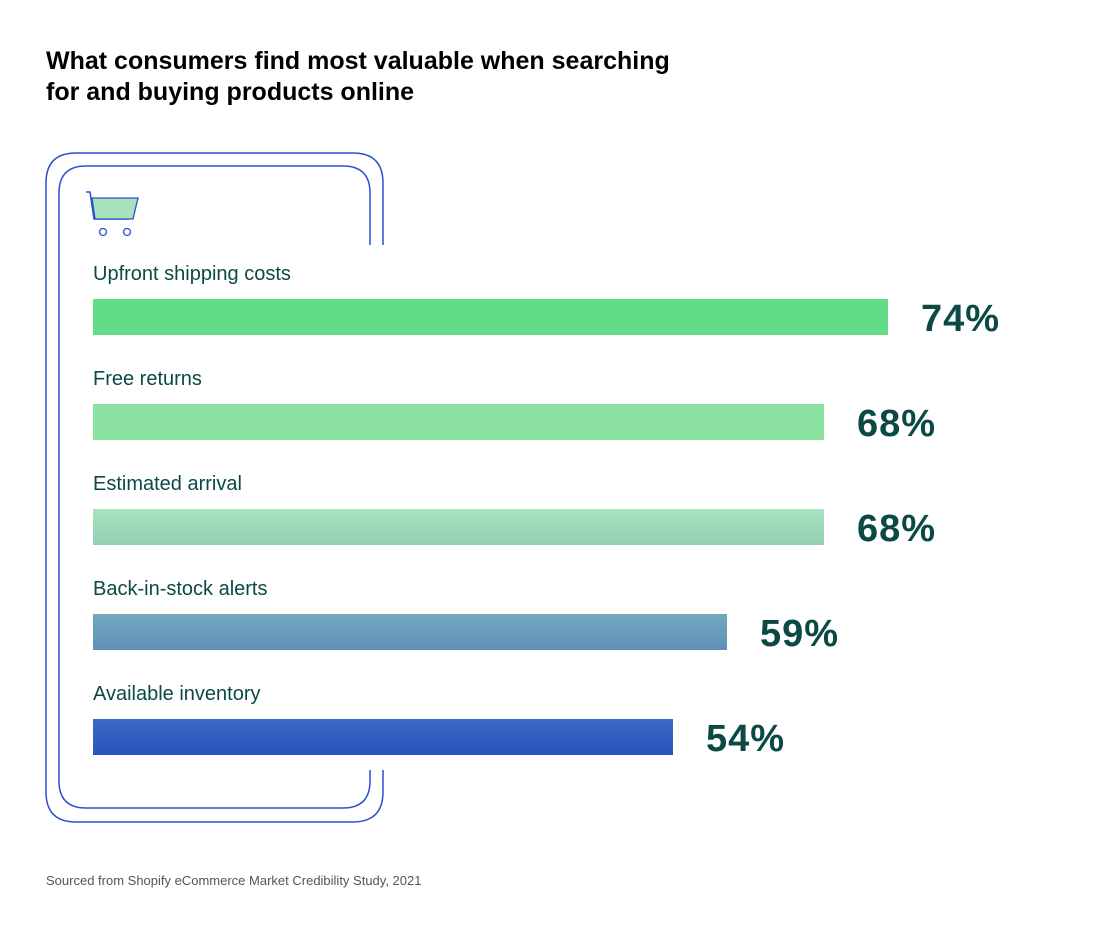  I want to click on value-label: 59%, so click(800, 634).